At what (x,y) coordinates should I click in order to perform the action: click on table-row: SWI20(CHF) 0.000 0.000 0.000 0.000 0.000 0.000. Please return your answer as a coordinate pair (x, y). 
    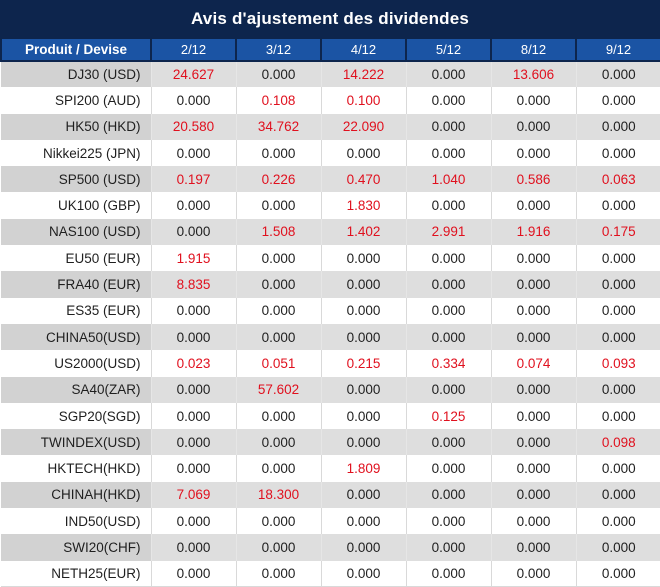
    Looking at the image, I should click on (330, 547).